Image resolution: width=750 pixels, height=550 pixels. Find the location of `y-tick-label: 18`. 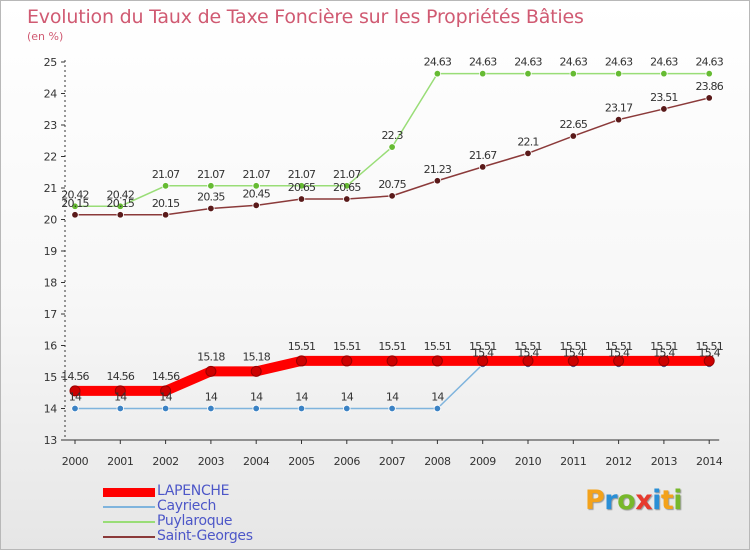

y-tick-label: 18 is located at coordinates (51, 283).